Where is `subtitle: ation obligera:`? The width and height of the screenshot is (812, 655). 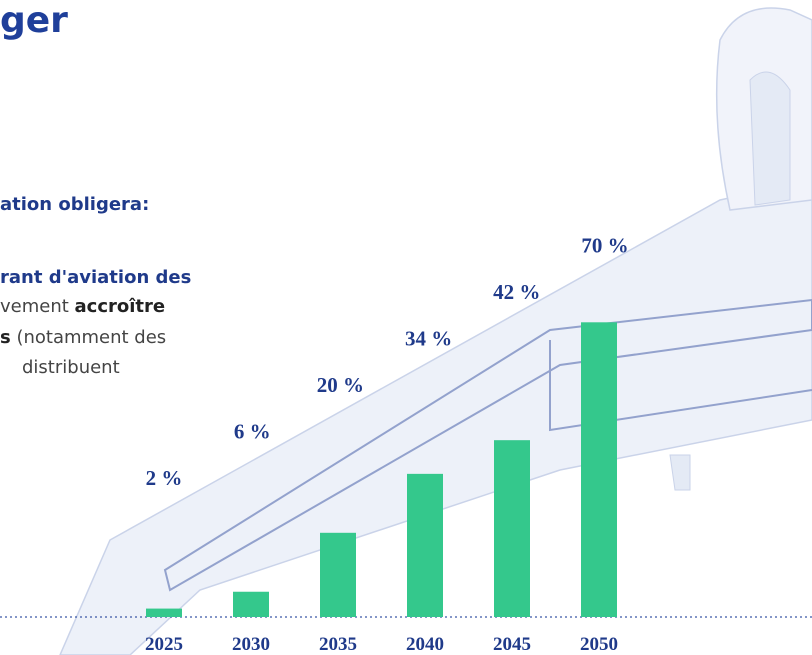
subtitle: ation obligera: is located at coordinates (74, 204).